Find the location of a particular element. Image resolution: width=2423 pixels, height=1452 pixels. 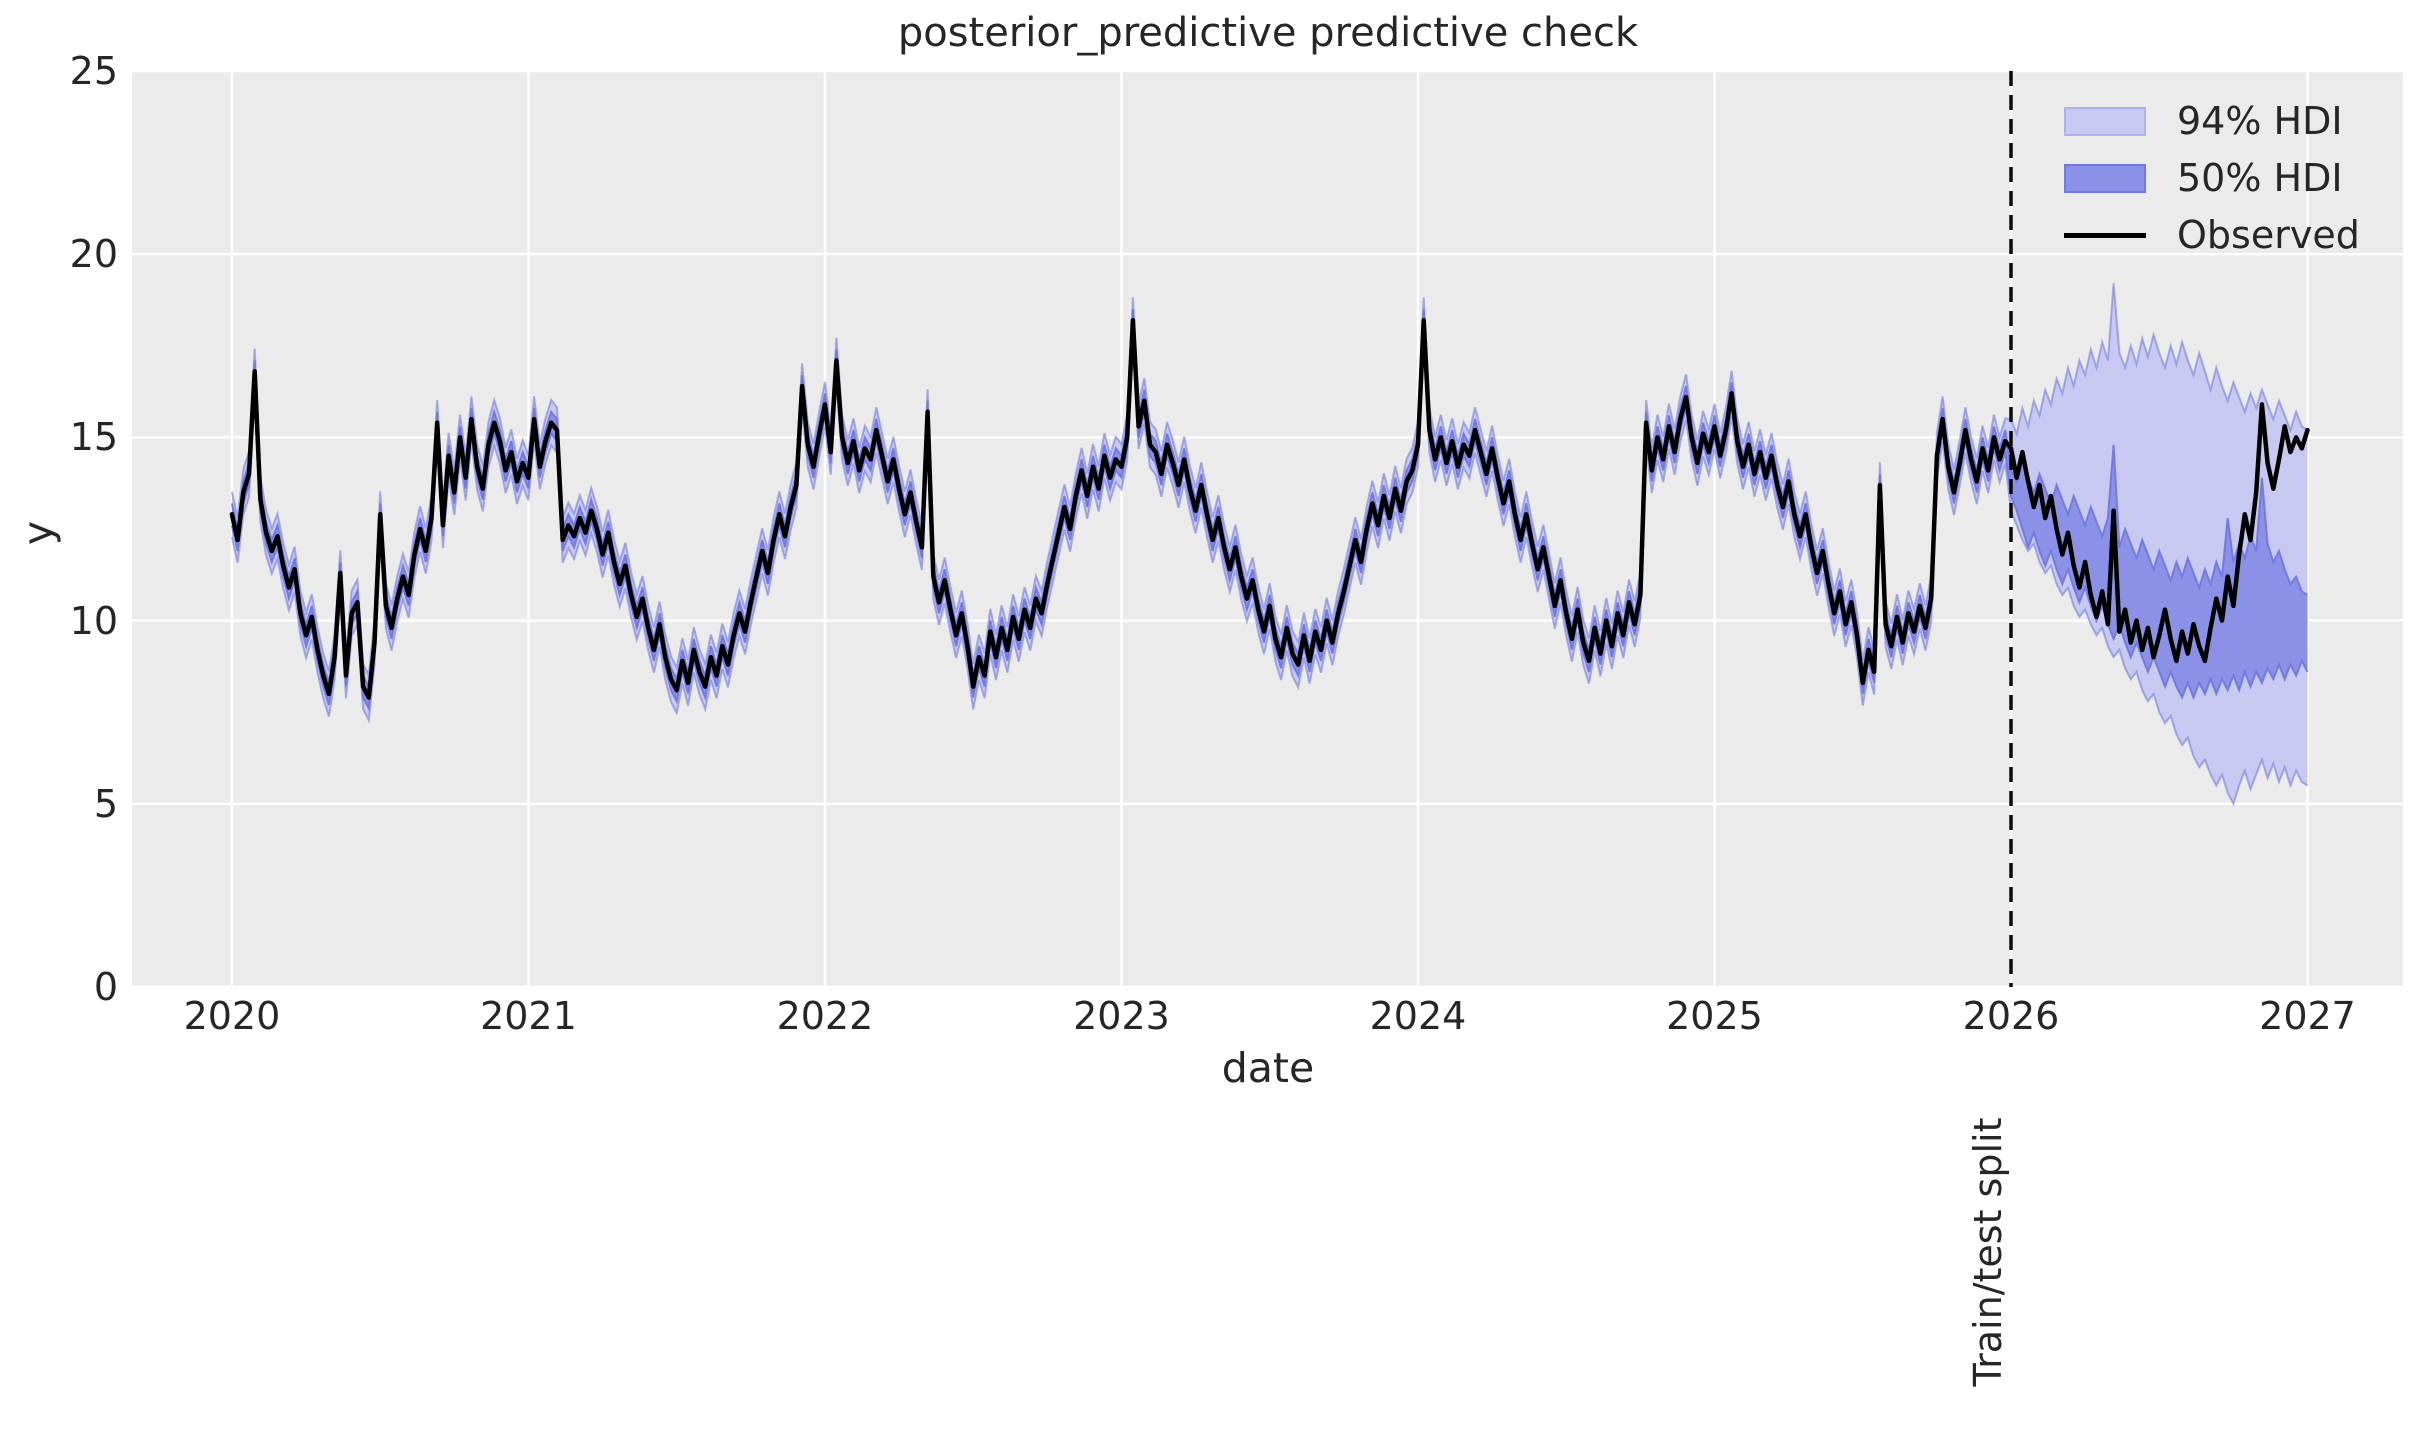

x-tick-label: 2027 is located at coordinates (2307, 1016).